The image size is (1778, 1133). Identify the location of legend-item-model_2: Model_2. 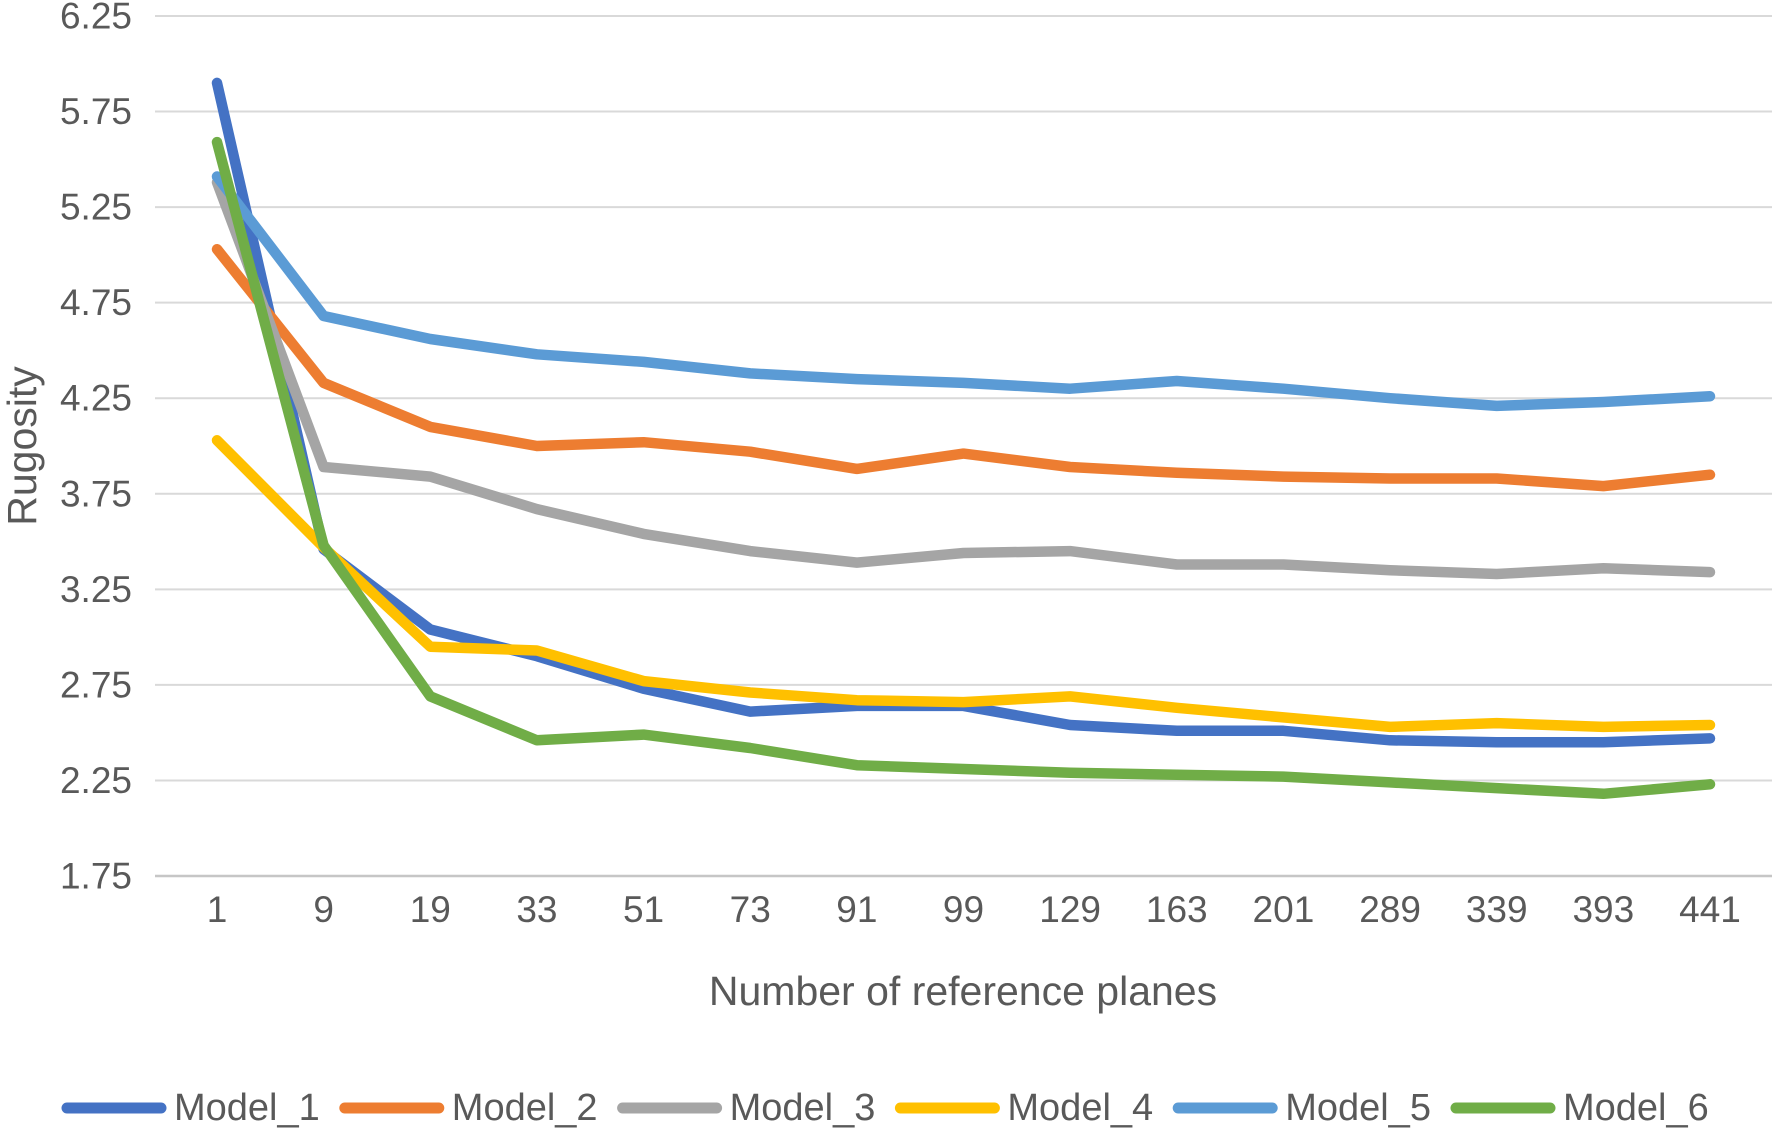
(468, 1108).